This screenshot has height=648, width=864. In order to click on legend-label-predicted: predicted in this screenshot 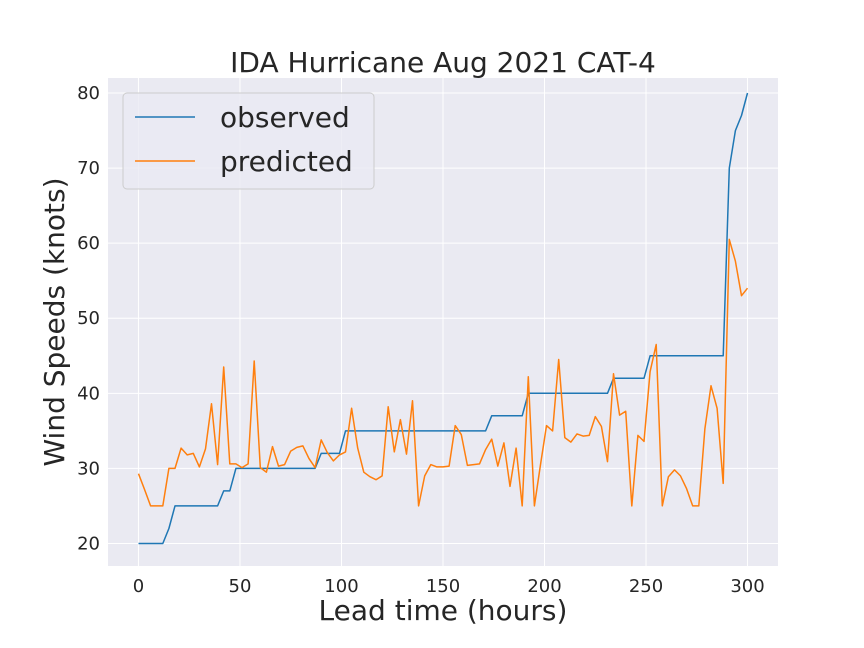, I will do `click(286, 161)`.